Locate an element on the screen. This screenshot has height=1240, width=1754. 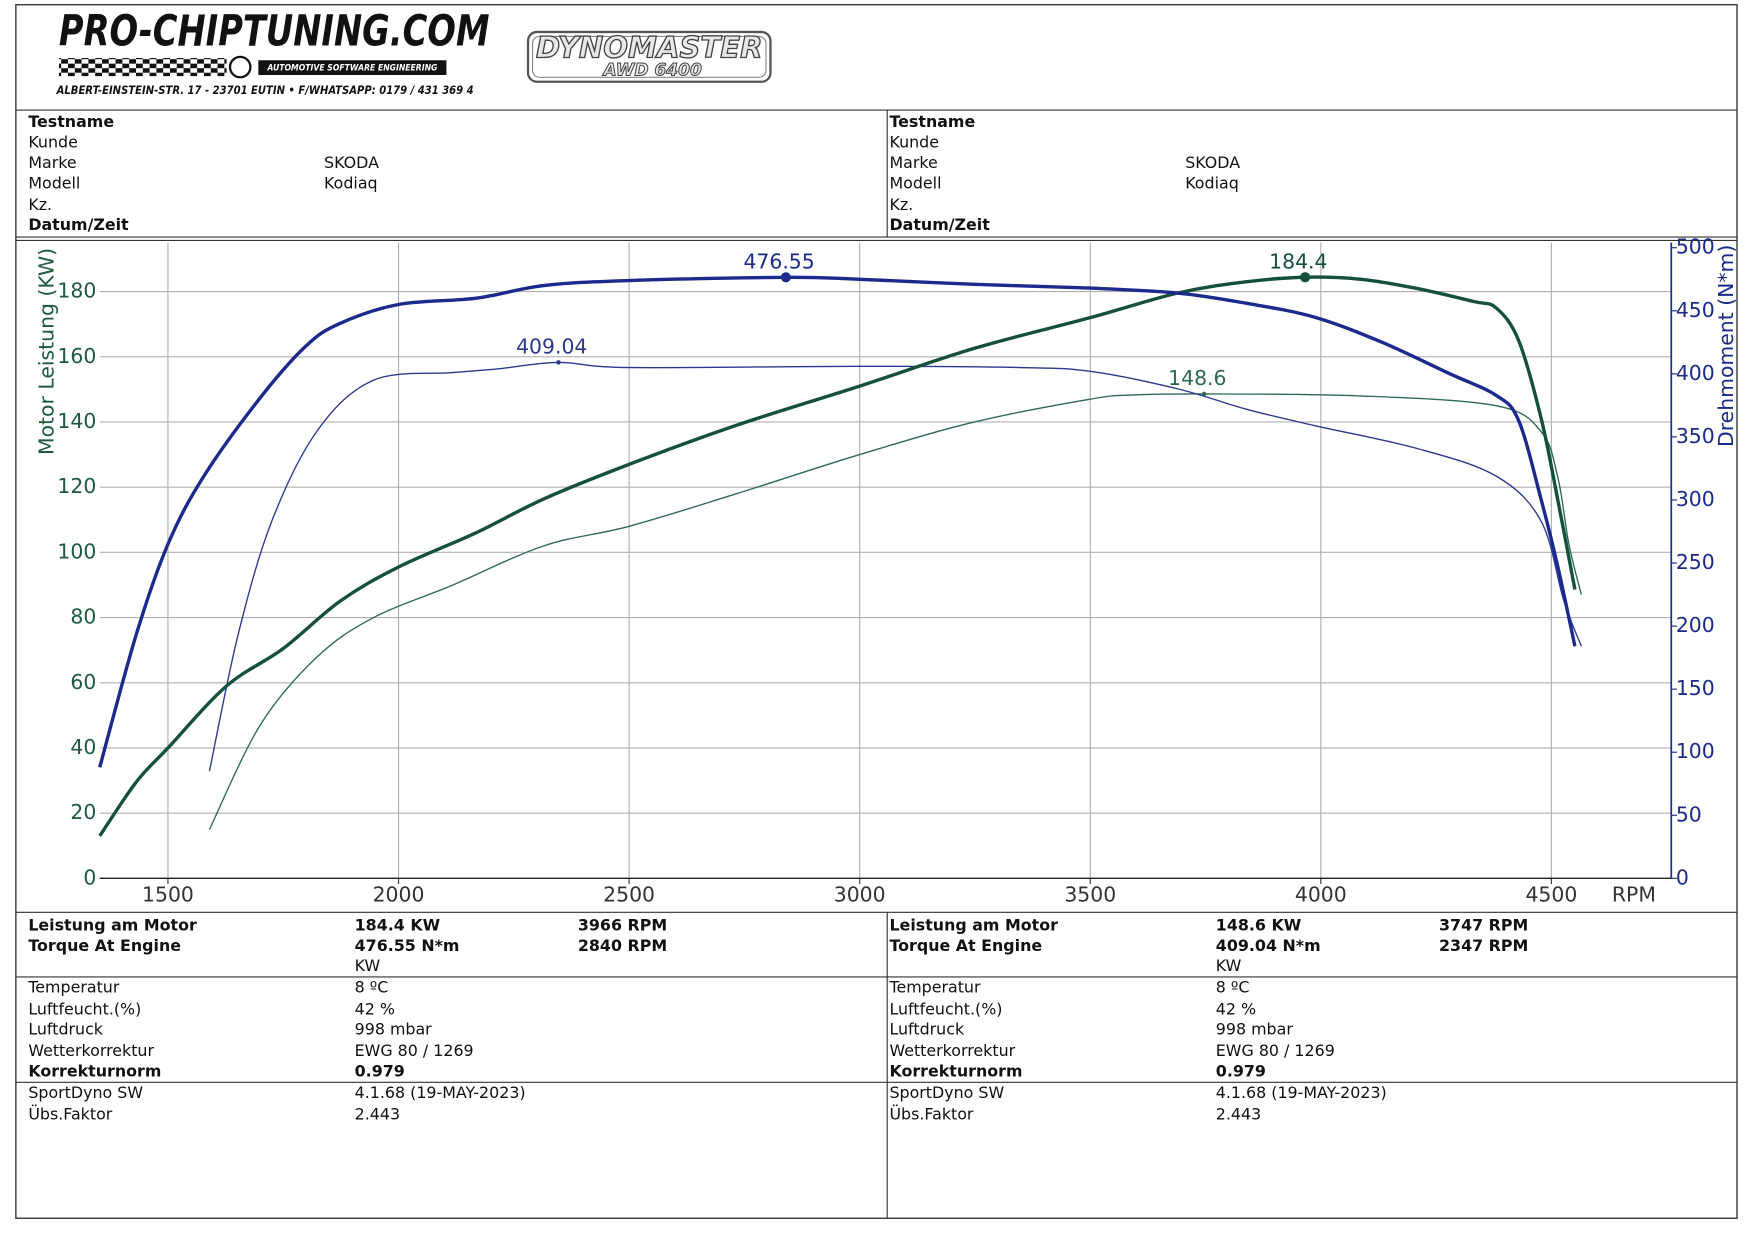
y-tick-label: 40 is located at coordinates (83, 747).